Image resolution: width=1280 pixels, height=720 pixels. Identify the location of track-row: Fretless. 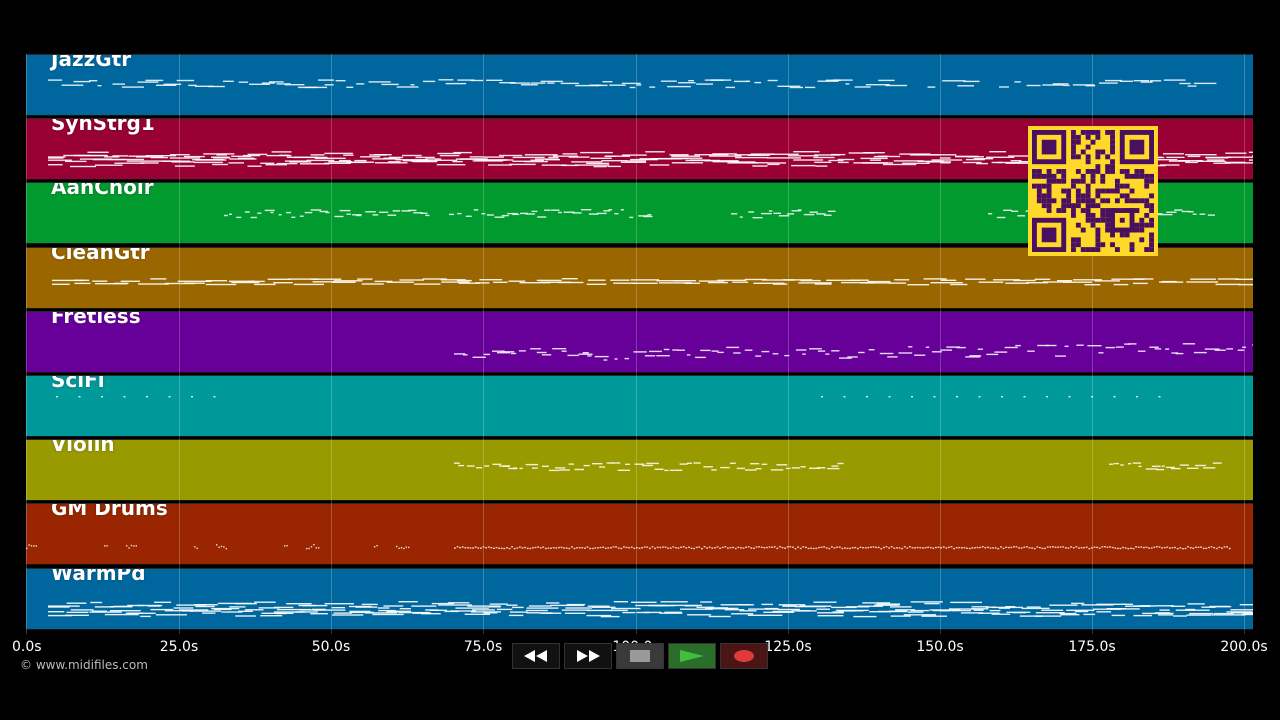
(639, 341).